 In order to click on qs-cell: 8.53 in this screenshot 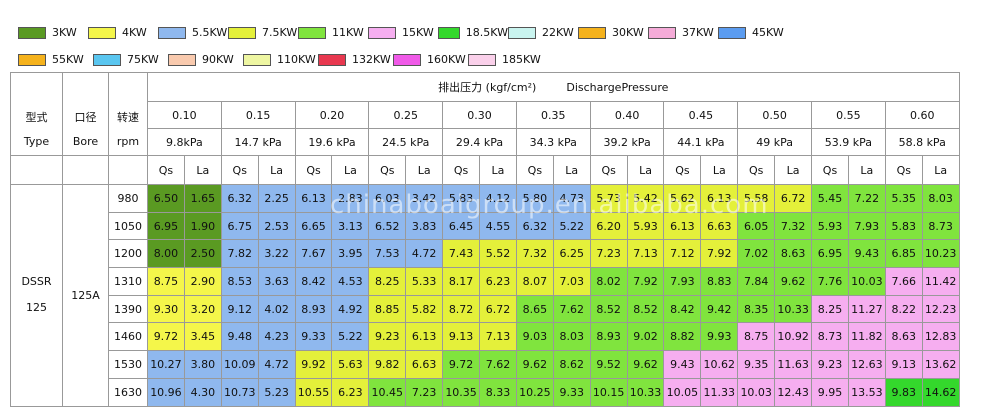, I will do `click(239, 281)`.